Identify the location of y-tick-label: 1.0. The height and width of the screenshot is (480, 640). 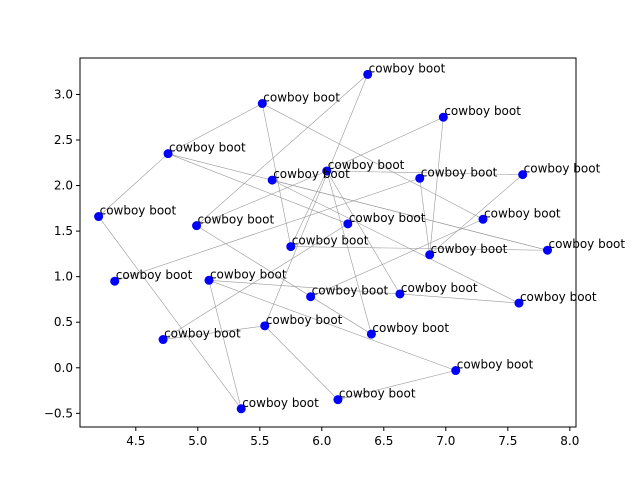
(63, 277).